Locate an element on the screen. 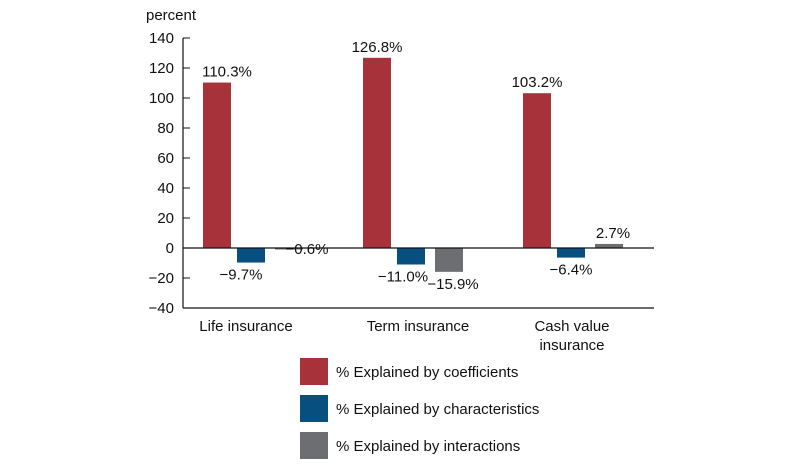 The width and height of the screenshot is (800, 469). data-label: 110.3% is located at coordinates (227, 72).